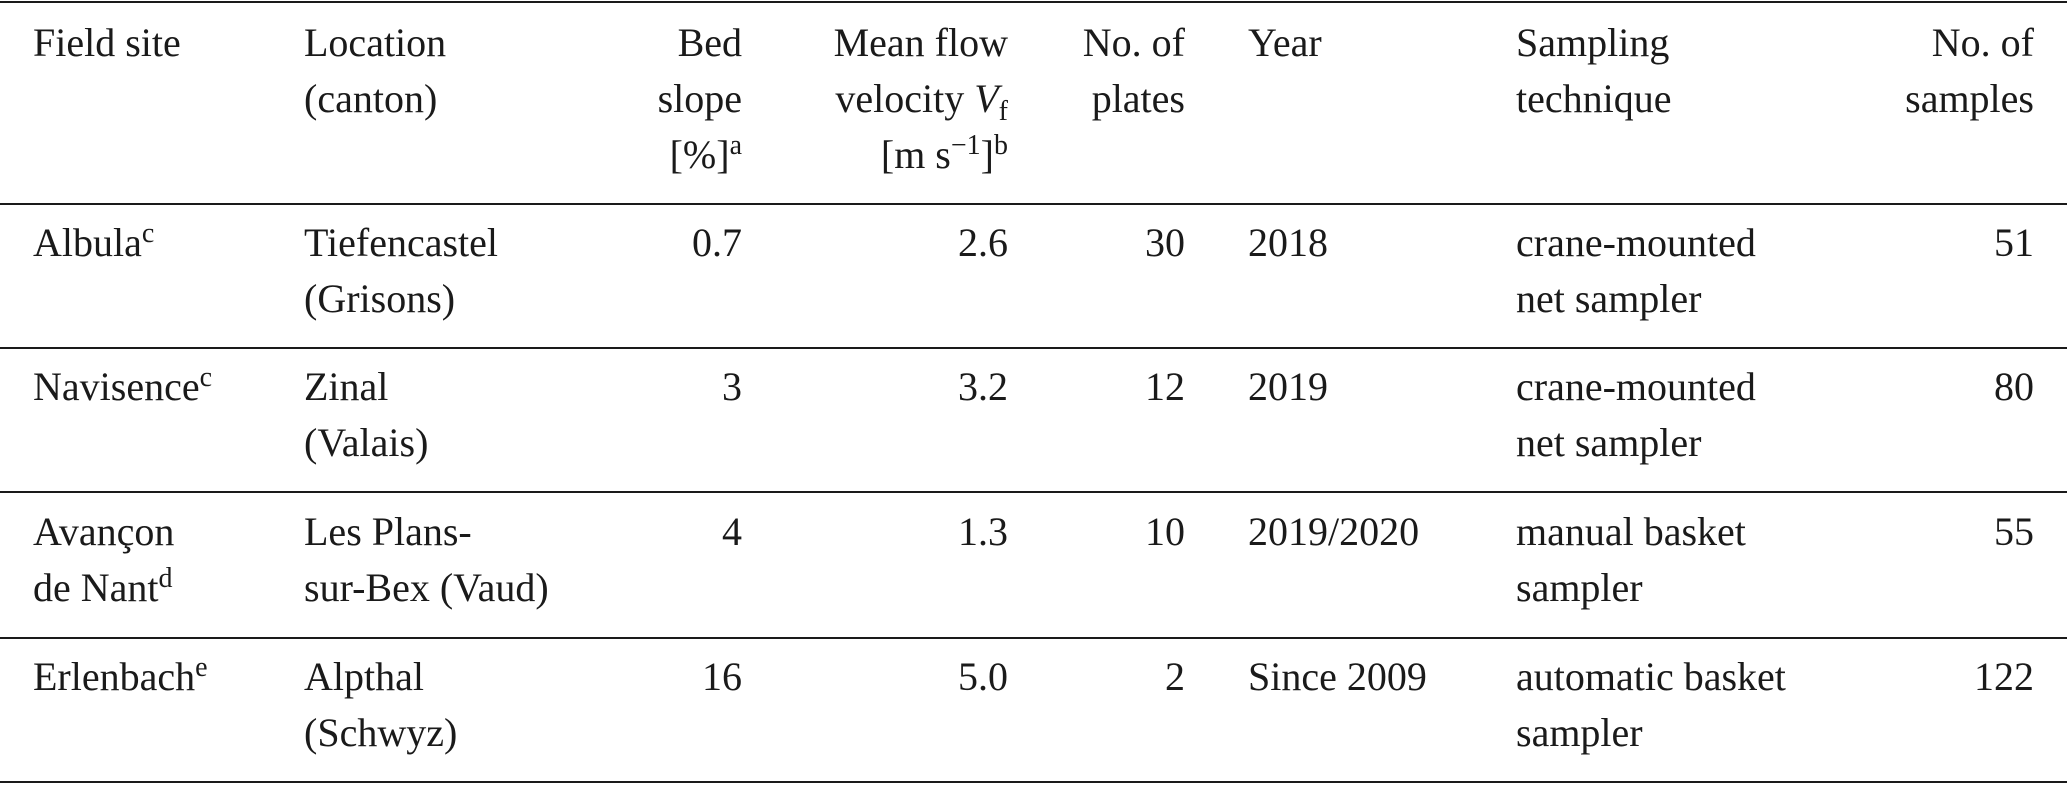 The width and height of the screenshot is (2067, 785). I want to click on header-cell-line: Bed, so click(710, 42).